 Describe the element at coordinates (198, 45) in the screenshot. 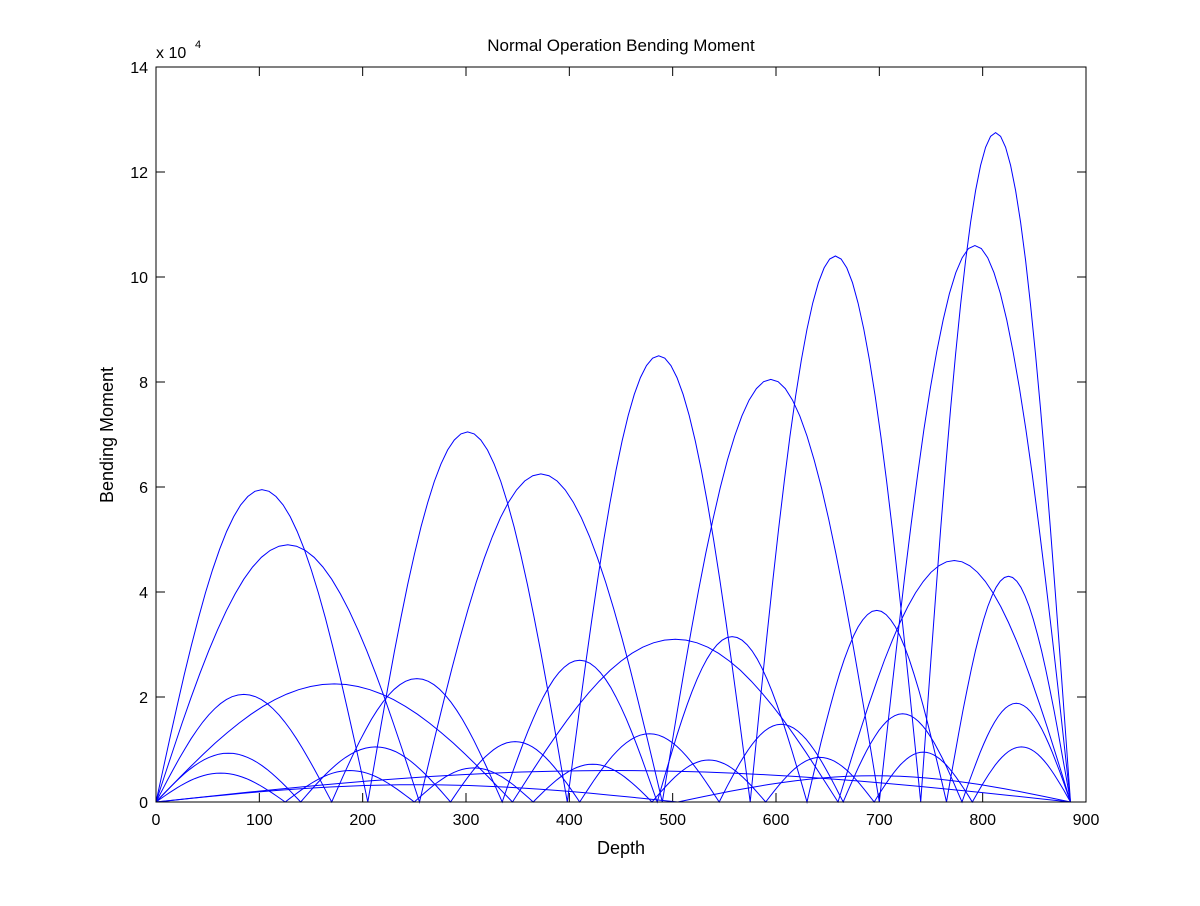

I see `y-multiplier-exponent: 4` at that location.